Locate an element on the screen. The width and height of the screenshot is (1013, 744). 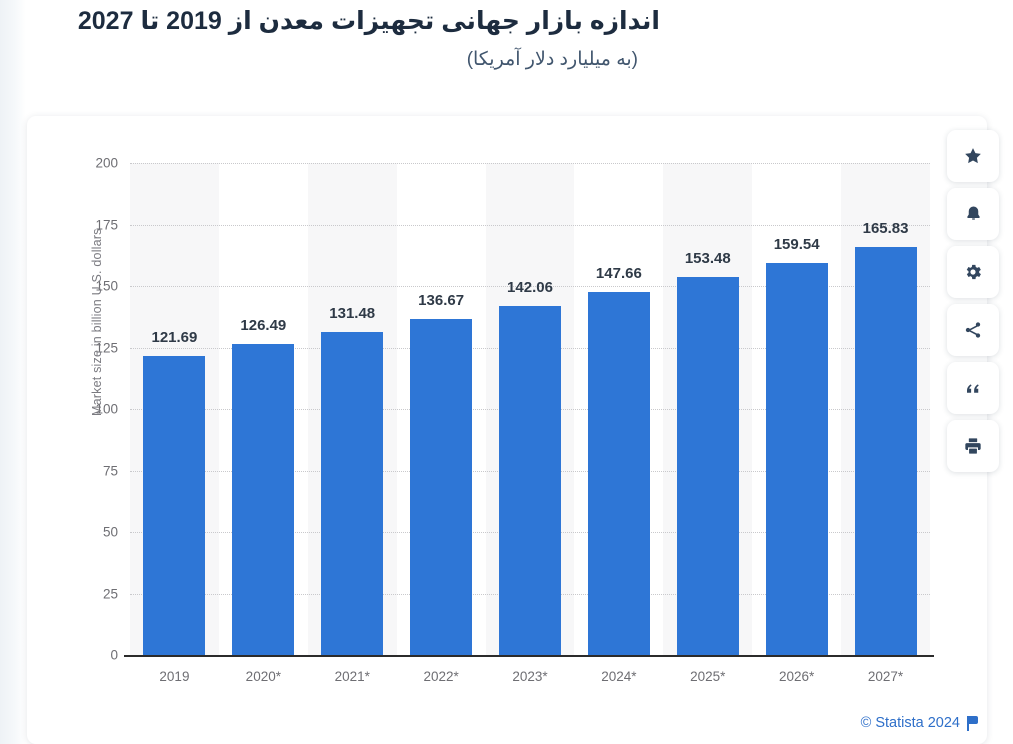
x-axis-tick-label: 2023* is located at coordinates (530, 676).